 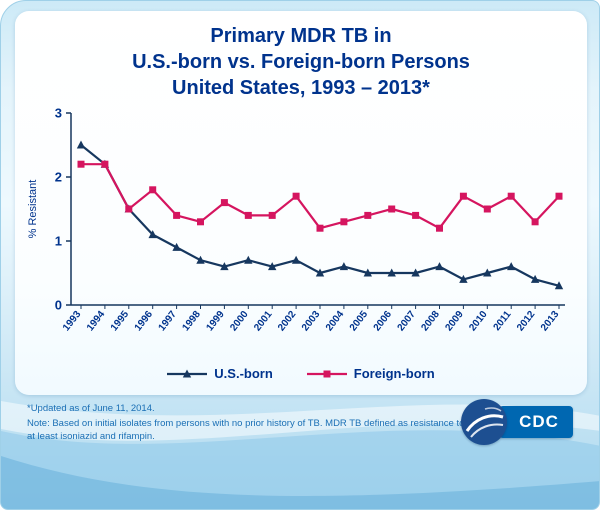 What do you see at coordinates (301, 373) in the screenshot?
I see `chart-legend: U.S.-born Foreign-born` at bounding box center [301, 373].